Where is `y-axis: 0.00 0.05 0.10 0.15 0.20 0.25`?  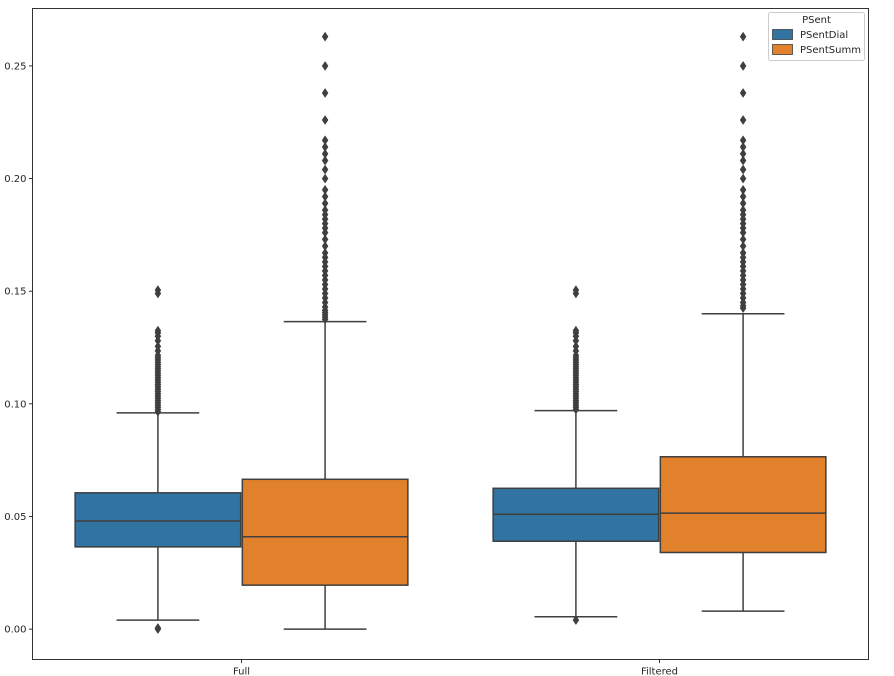
y-axis: 0.00 0.05 0.10 0.15 0.20 0.25 is located at coordinates (18, 348).